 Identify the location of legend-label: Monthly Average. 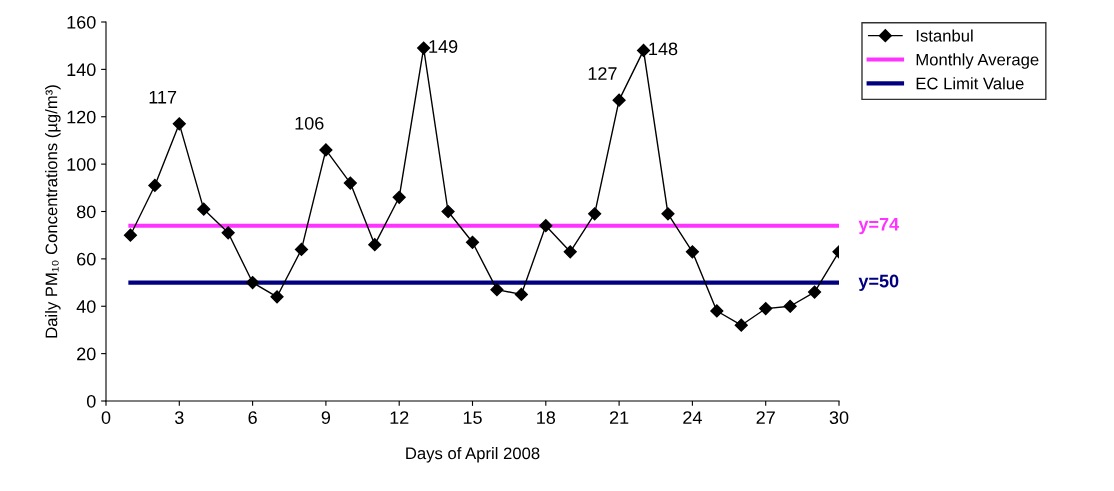
(977, 61).